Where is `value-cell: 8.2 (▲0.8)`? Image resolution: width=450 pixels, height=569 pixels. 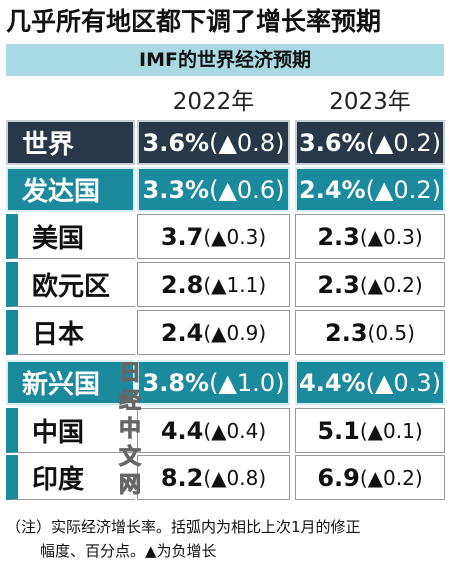 value-cell: 8.2 (▲0.8) is located at coordinates (213, 477).